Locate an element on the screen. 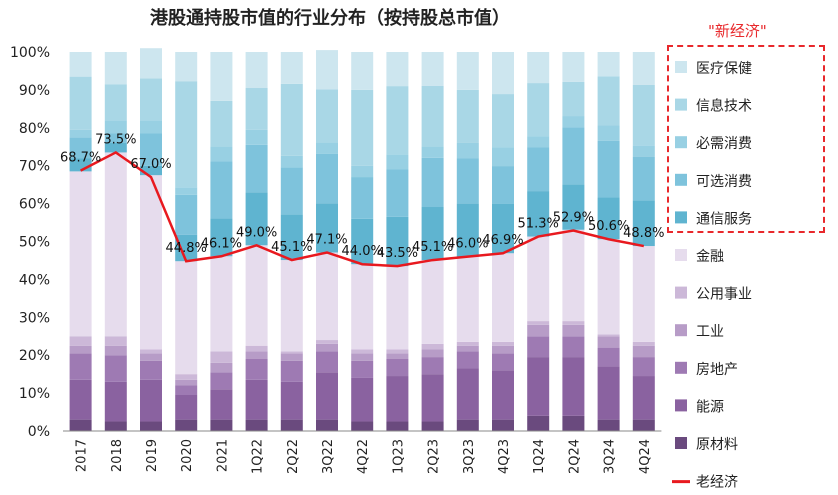 The height and width of the screenshot is (495, 838). x-tick-label: 2018 is located at coordinates (117, 455).